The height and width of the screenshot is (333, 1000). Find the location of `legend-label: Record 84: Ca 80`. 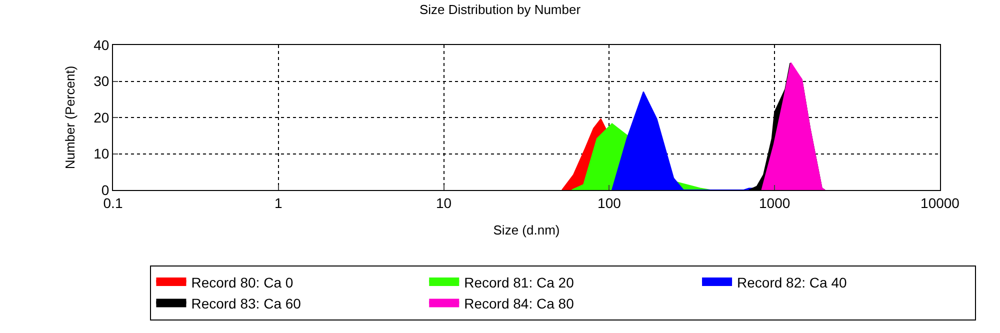

legend-label: Record 84: Ca 80 is located at coordinates (519, 304).